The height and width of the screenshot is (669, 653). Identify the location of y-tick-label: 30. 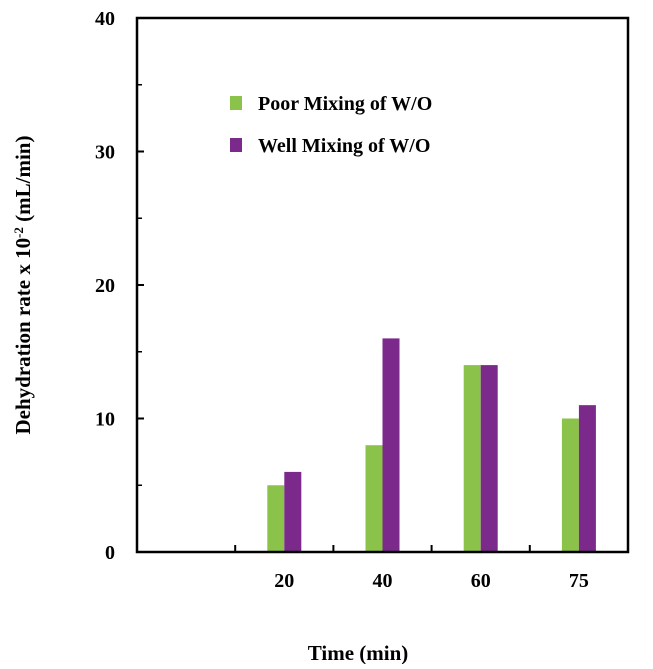
(105, 153).